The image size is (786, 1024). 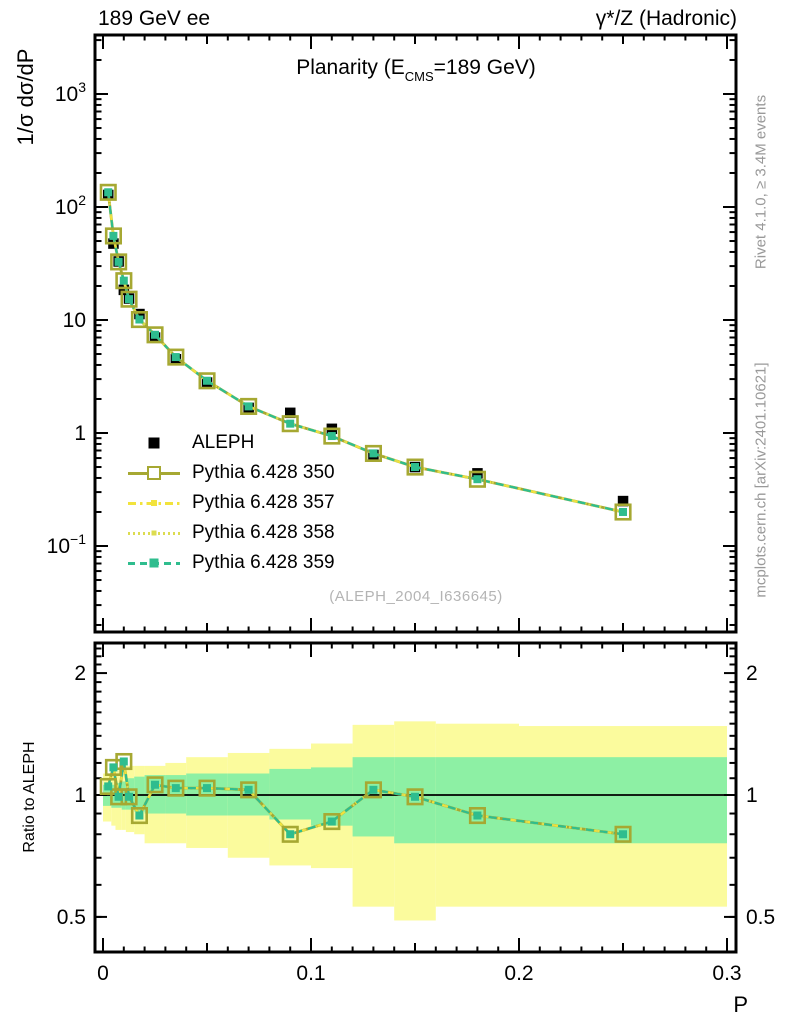 I want to click on ratio-y-tick-label-right: 0.5, so click(x=760, y=917).